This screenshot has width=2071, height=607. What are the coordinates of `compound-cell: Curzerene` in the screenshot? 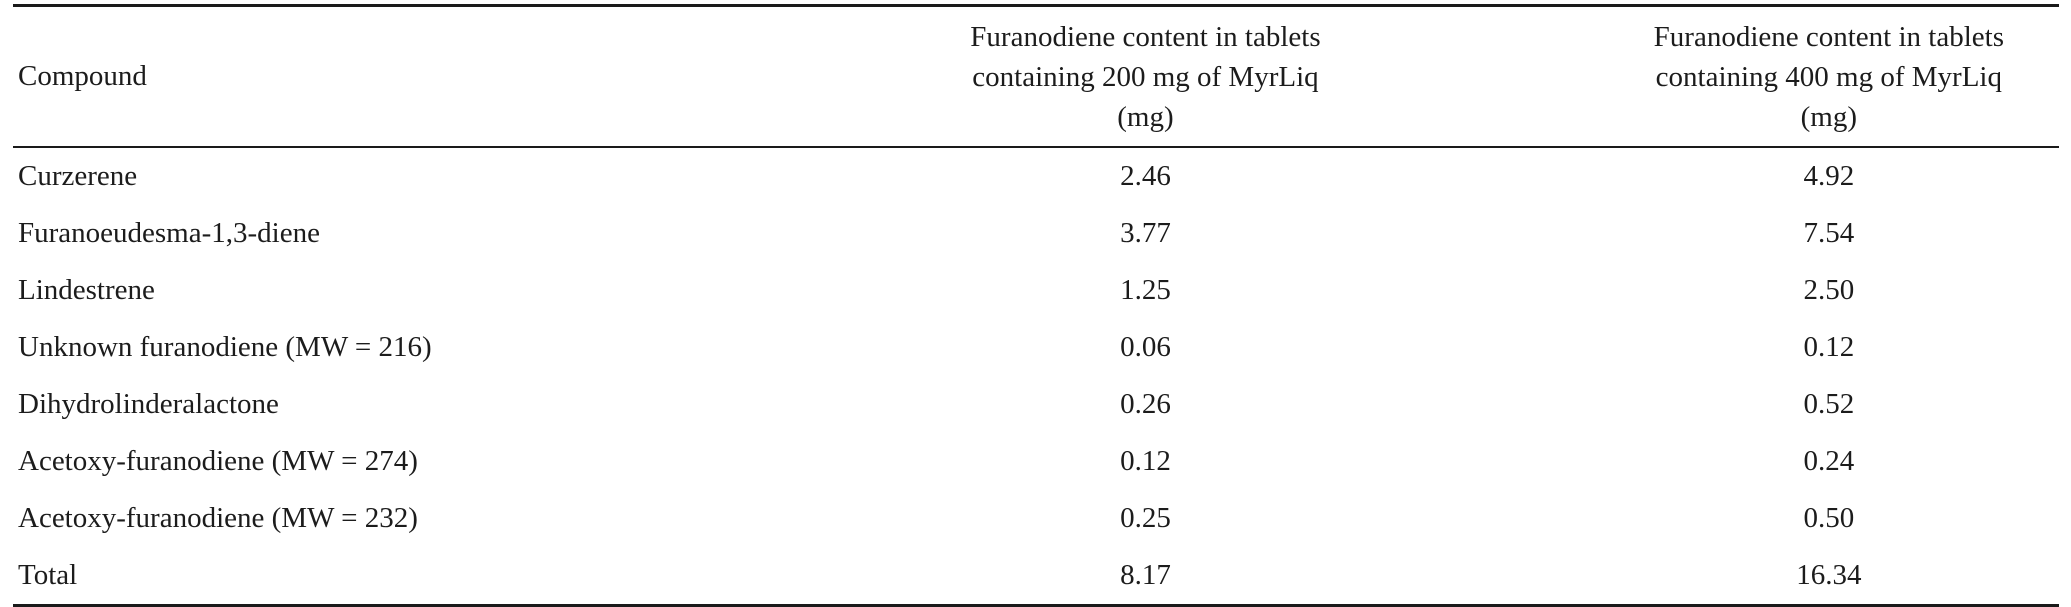 It's located at (78, 176).